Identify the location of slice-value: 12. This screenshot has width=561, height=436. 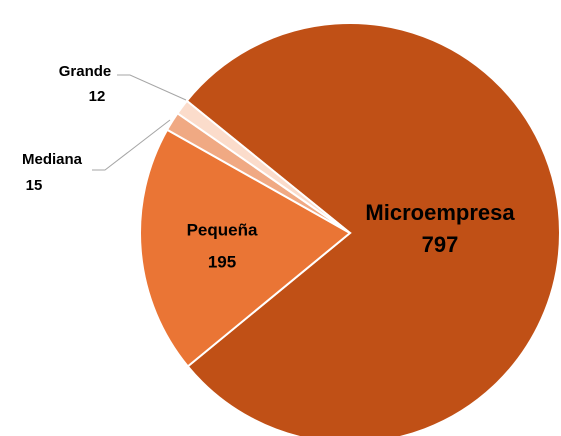
(97, 96).